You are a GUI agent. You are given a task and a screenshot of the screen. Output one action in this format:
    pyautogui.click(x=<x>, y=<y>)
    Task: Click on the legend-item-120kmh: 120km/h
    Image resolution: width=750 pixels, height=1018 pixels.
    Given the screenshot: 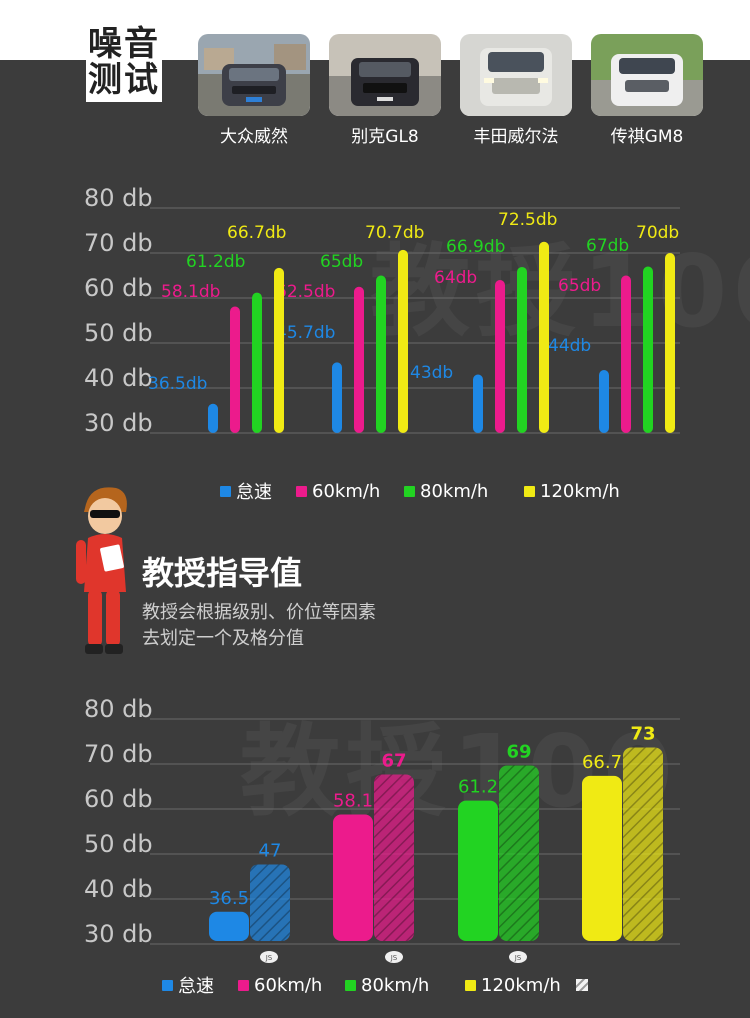 What is the action you would take?
    pyautogui.click(x=572, y=491)
    